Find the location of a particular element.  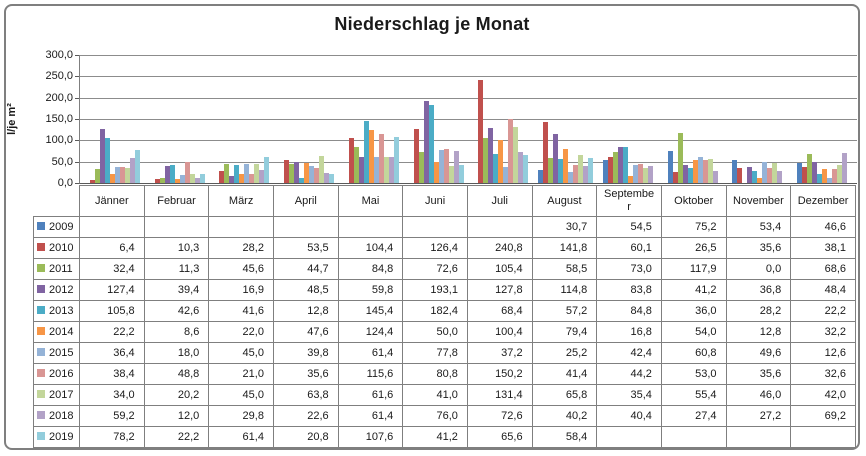

year-label: 2011 is located at coordinates (61, 269).